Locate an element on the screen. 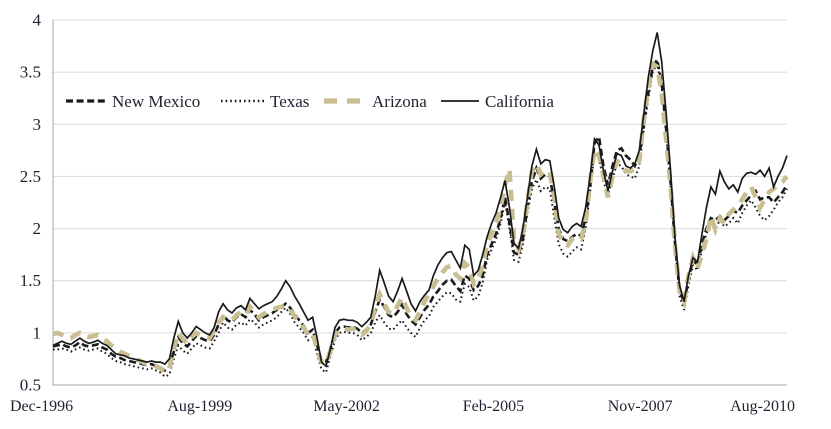  y-tick-label: 4 is located at coordinates (37, 20).